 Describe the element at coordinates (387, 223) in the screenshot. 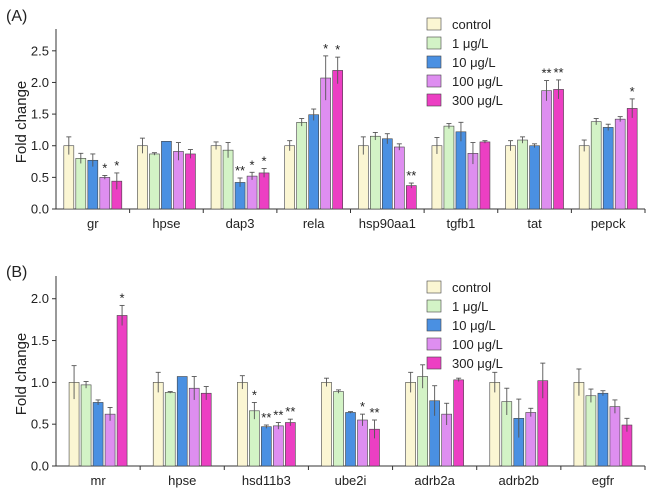

I see `panel-a-category-label: hsp90aa1` at that location.